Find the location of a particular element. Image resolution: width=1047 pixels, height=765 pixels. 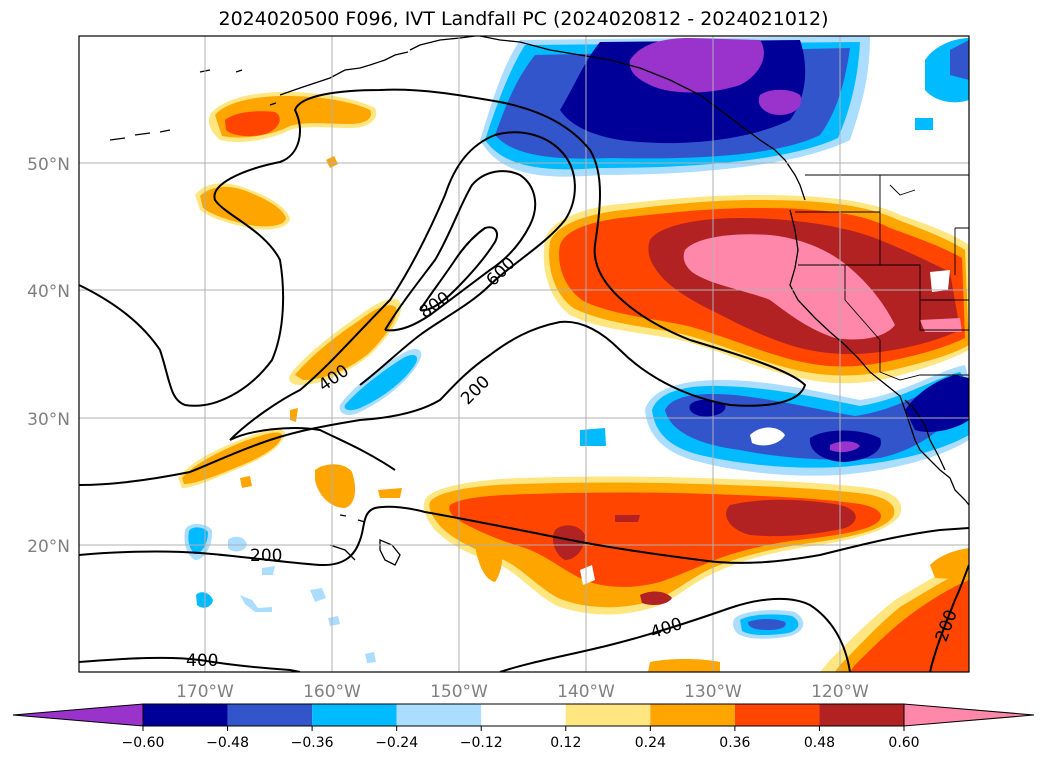

negative-region-central is located at coordinates (774, 420).